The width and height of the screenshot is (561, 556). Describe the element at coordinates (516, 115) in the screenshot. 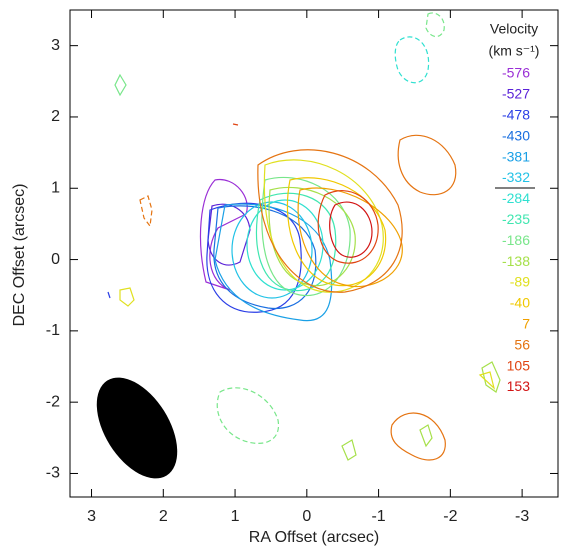

I see `legend-entry: -478` at that location.